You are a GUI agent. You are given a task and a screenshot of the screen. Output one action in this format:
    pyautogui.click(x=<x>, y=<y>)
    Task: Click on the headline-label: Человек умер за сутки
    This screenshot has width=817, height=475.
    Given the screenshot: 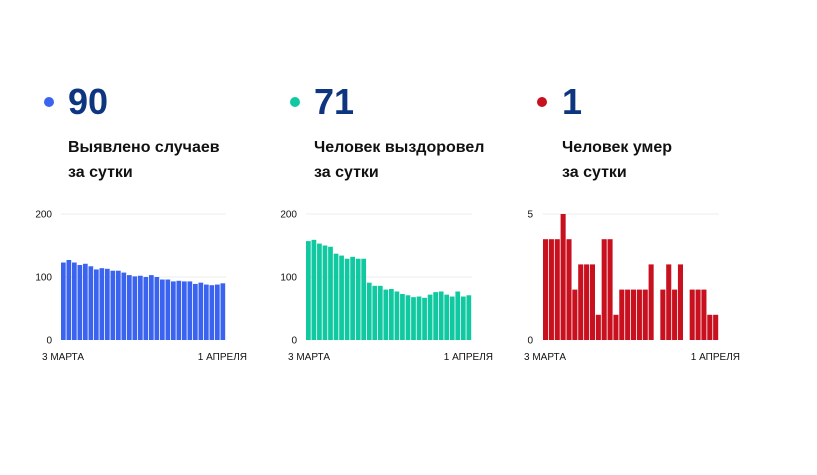 What is the action you would take?
    pyautogui.click(x=672, y=160)
    